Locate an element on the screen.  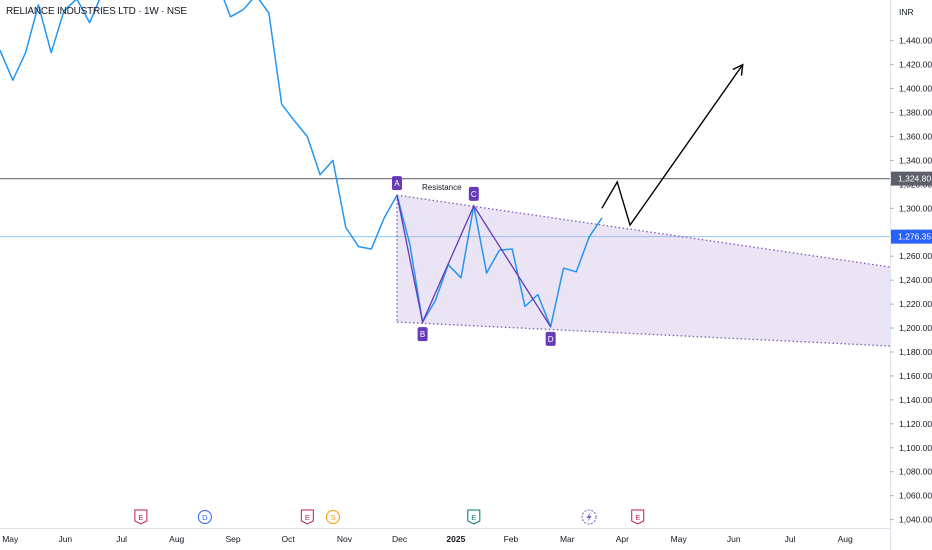
event-marker-earnings-future: E is located at coordinates (474, 517).